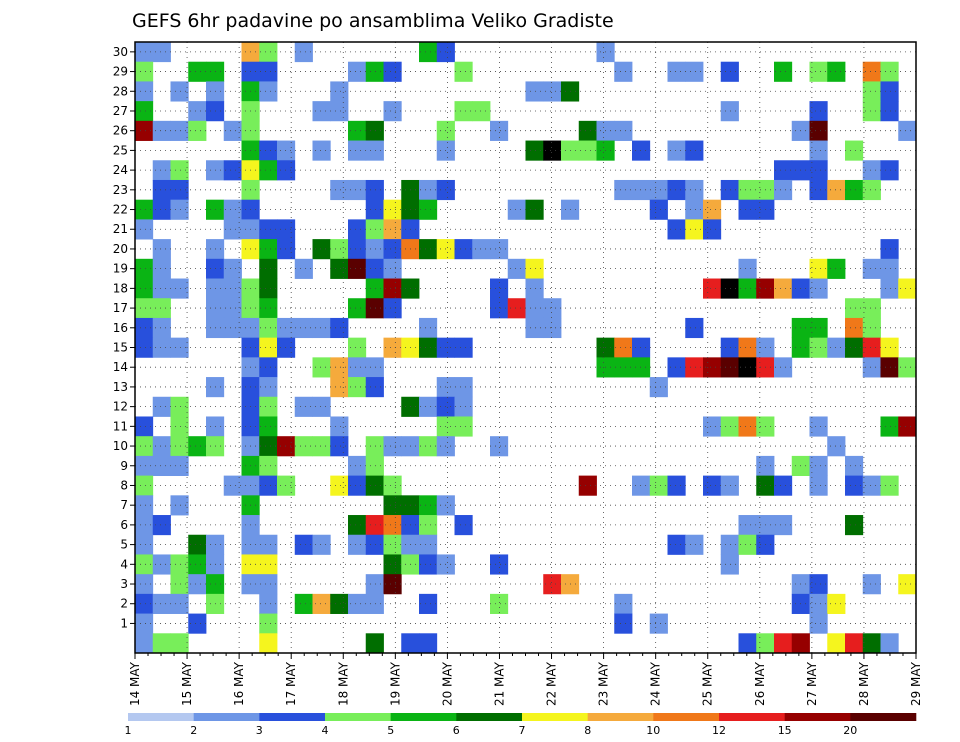  Describe the element at coordinates (120, 52) in the screenshot. I see `y-tick-label: 30` at that location.